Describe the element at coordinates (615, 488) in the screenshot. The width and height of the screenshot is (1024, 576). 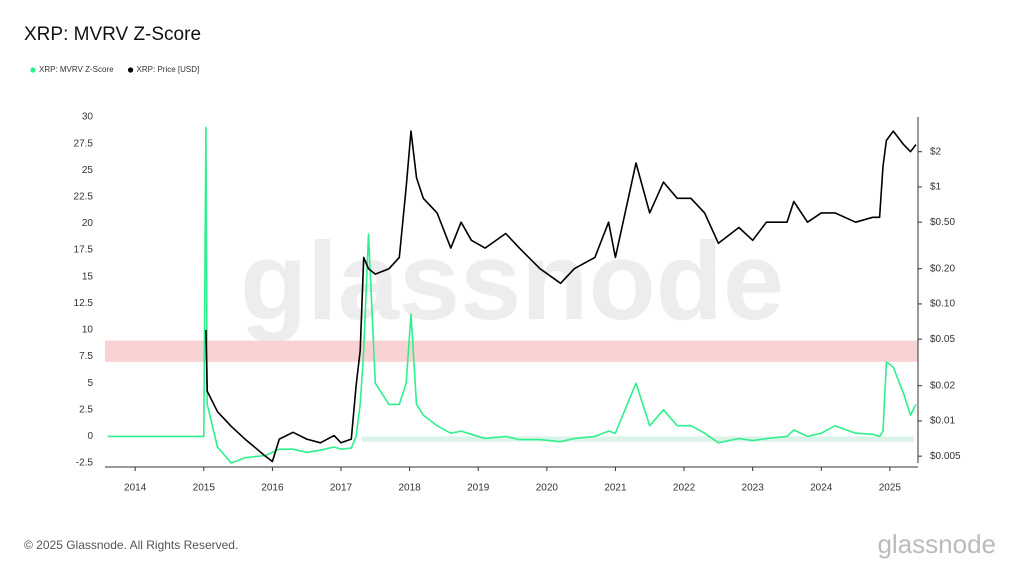
I see `x-tick-label: 2021` at that location.